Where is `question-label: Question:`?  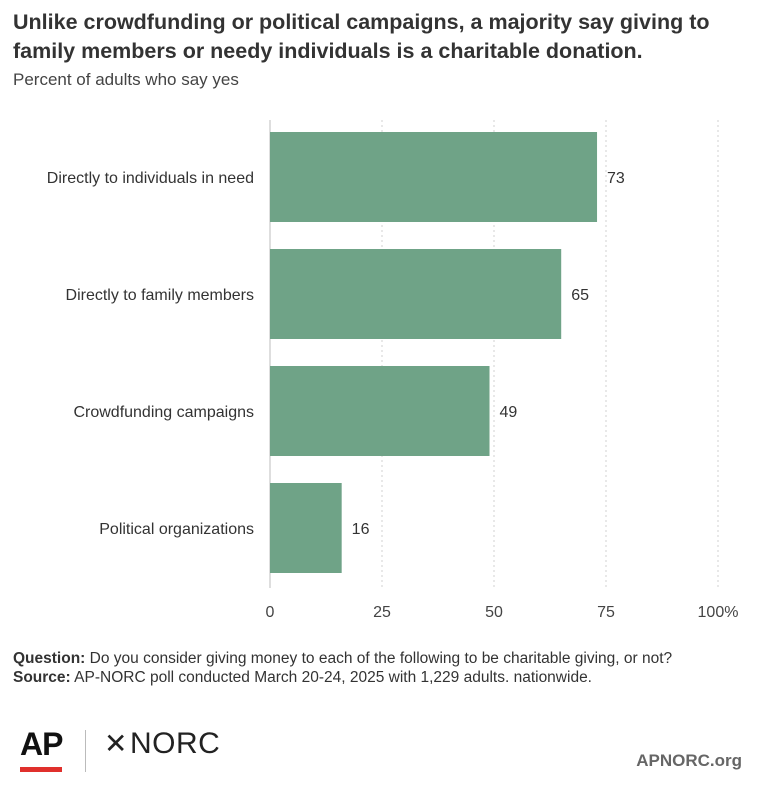 question-label: Question: is located at coordinates (49, 658).